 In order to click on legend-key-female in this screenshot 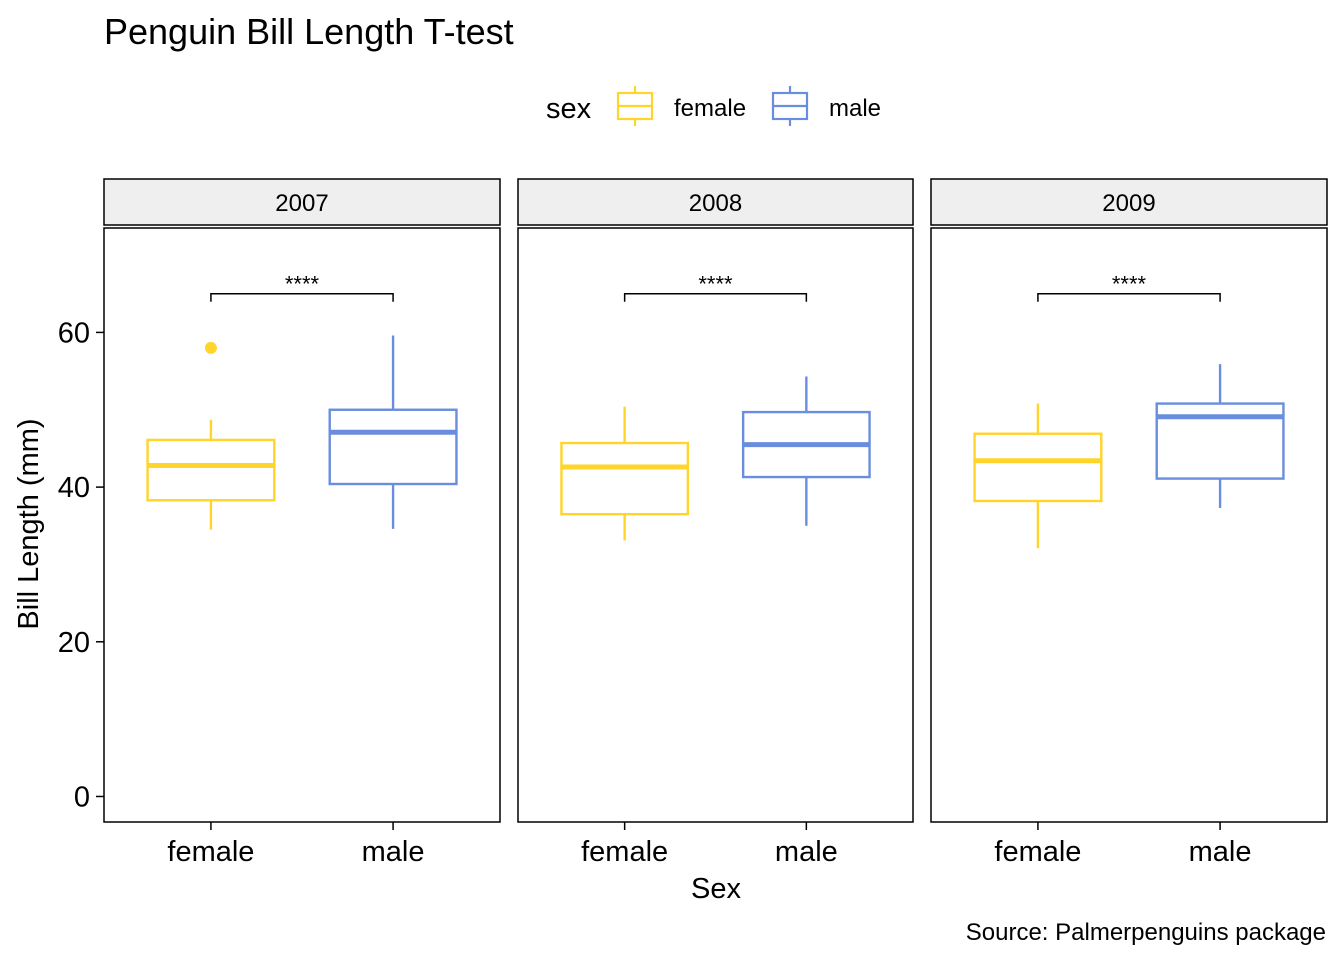, I will do `click(635, 106)`.